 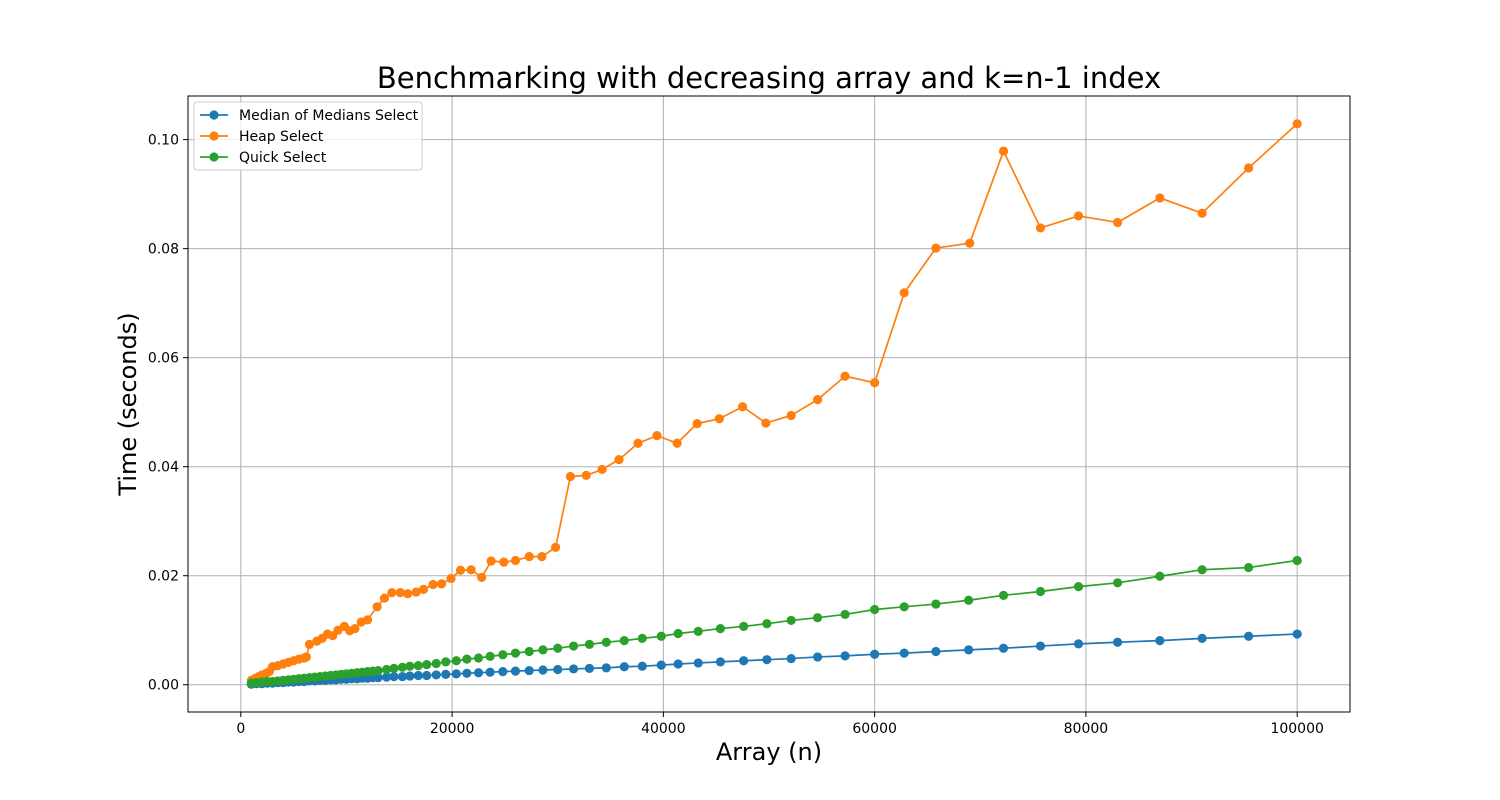 I want to click on legend-marker, so click(x=214, y=115).